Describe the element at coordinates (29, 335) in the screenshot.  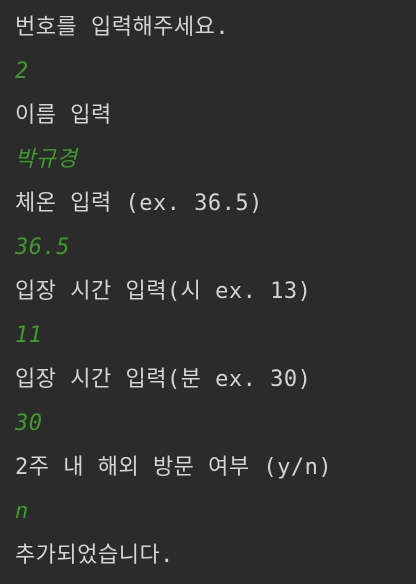
I see `user-input-entry-hour: 11` at that location.